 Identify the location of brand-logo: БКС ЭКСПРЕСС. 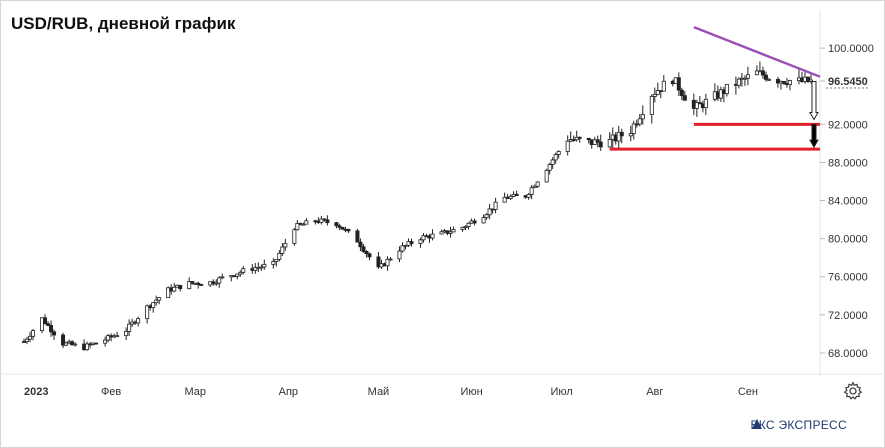
(799, 425).